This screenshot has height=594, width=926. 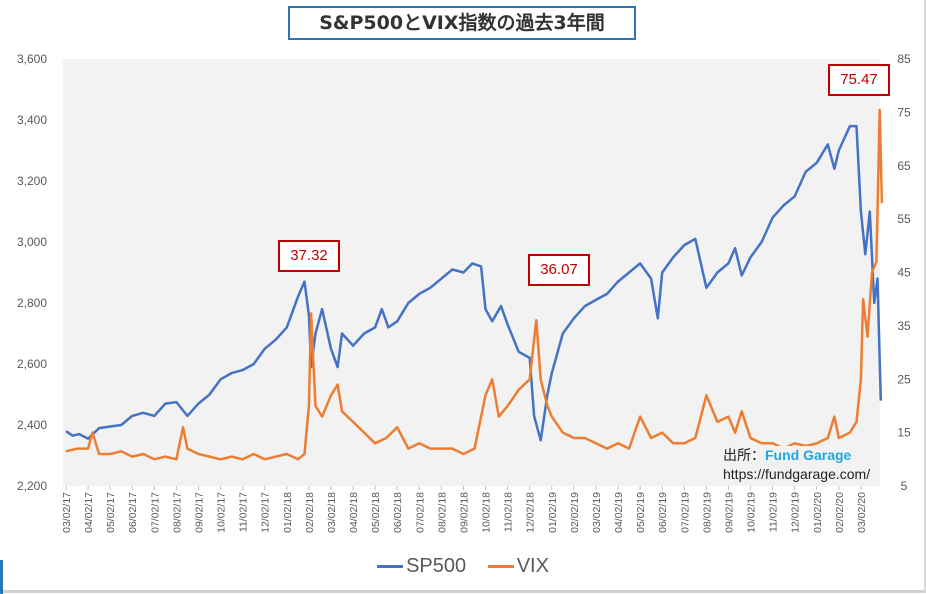 I want to click on x-tick-label: 01/02/20, so click(x=818, y=512).